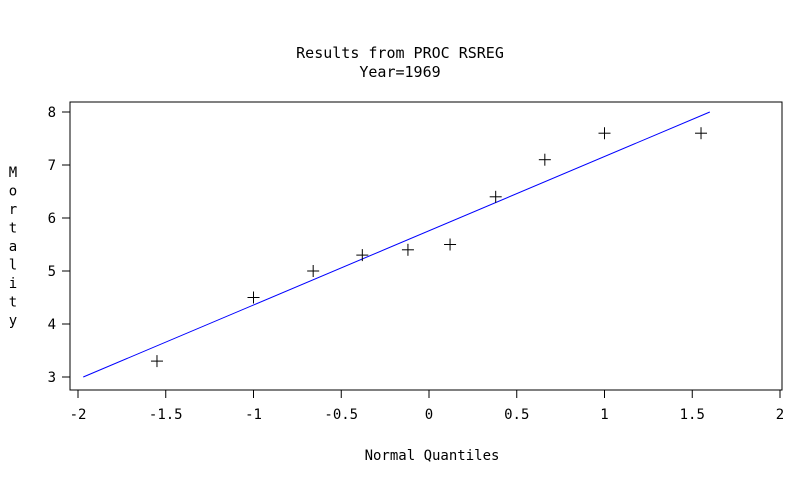  What do you see at coordinates (432, 456) in the screenshot?
I see `x-axis-label: Normal Quantiles` at bounding box center [432, 456].